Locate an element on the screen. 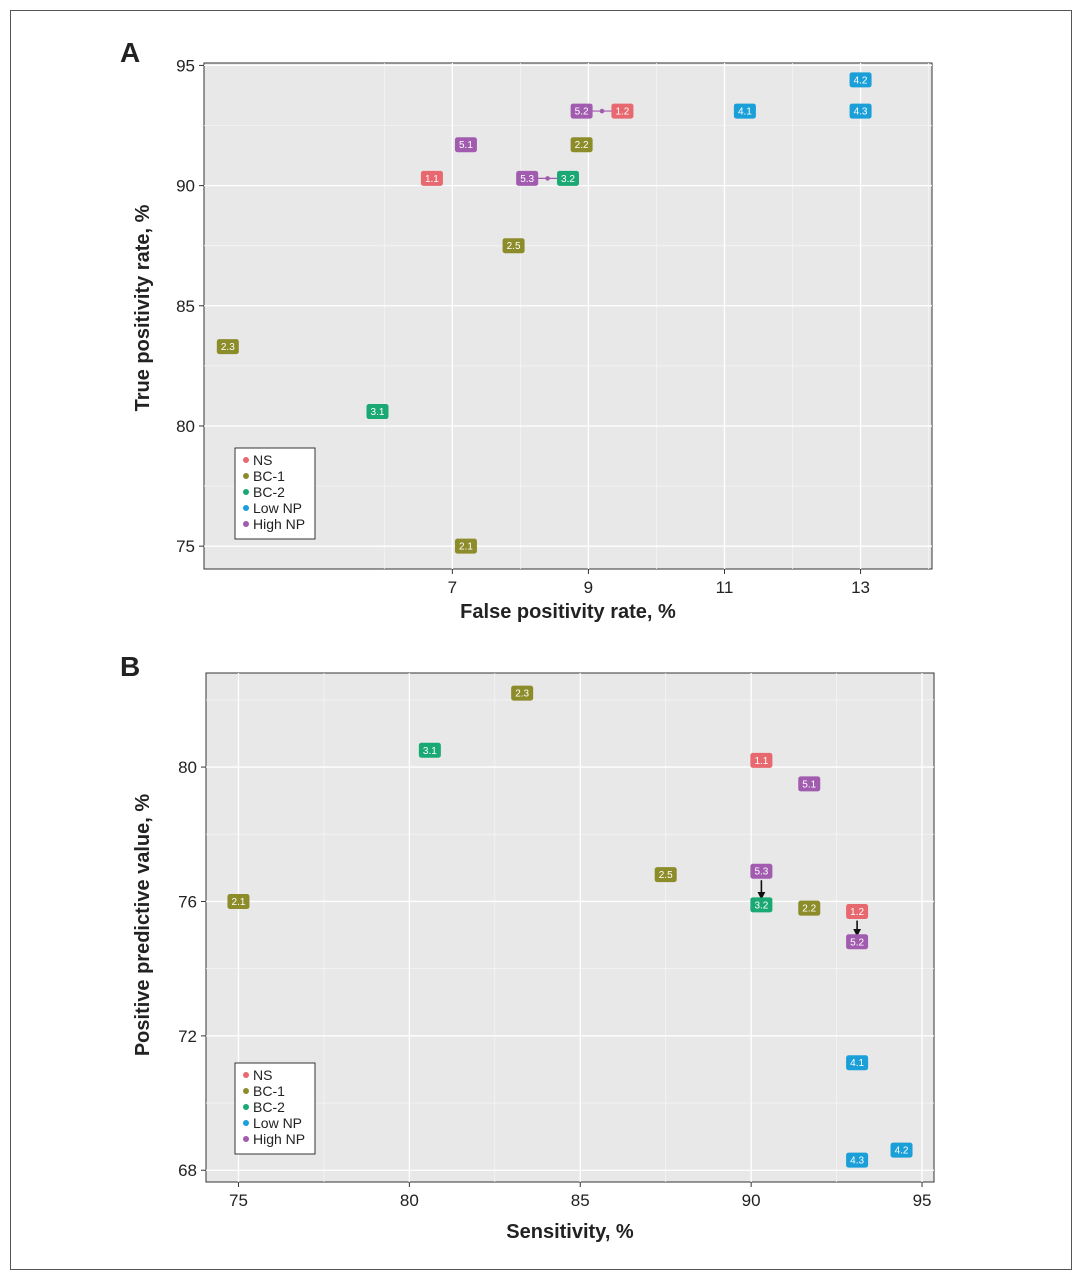  point-a-4-2: 4.2 is located at coordinates (860, 80).